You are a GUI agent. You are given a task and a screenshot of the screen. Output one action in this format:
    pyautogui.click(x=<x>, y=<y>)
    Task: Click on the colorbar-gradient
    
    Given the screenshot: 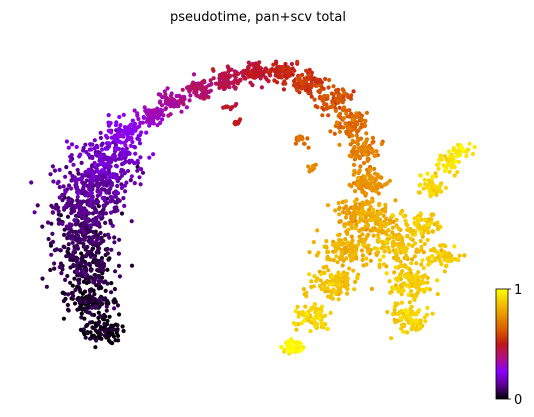 What is the action you would take?
    pyautogui.click(x=502, y=344)
    